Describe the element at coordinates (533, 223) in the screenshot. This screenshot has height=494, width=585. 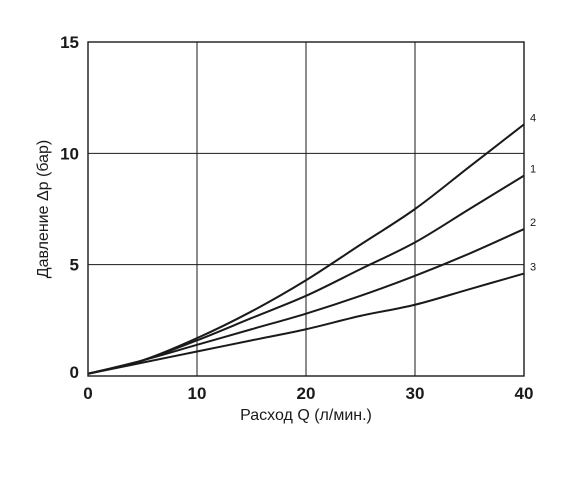
I see `series-label-2: 2` at that location.